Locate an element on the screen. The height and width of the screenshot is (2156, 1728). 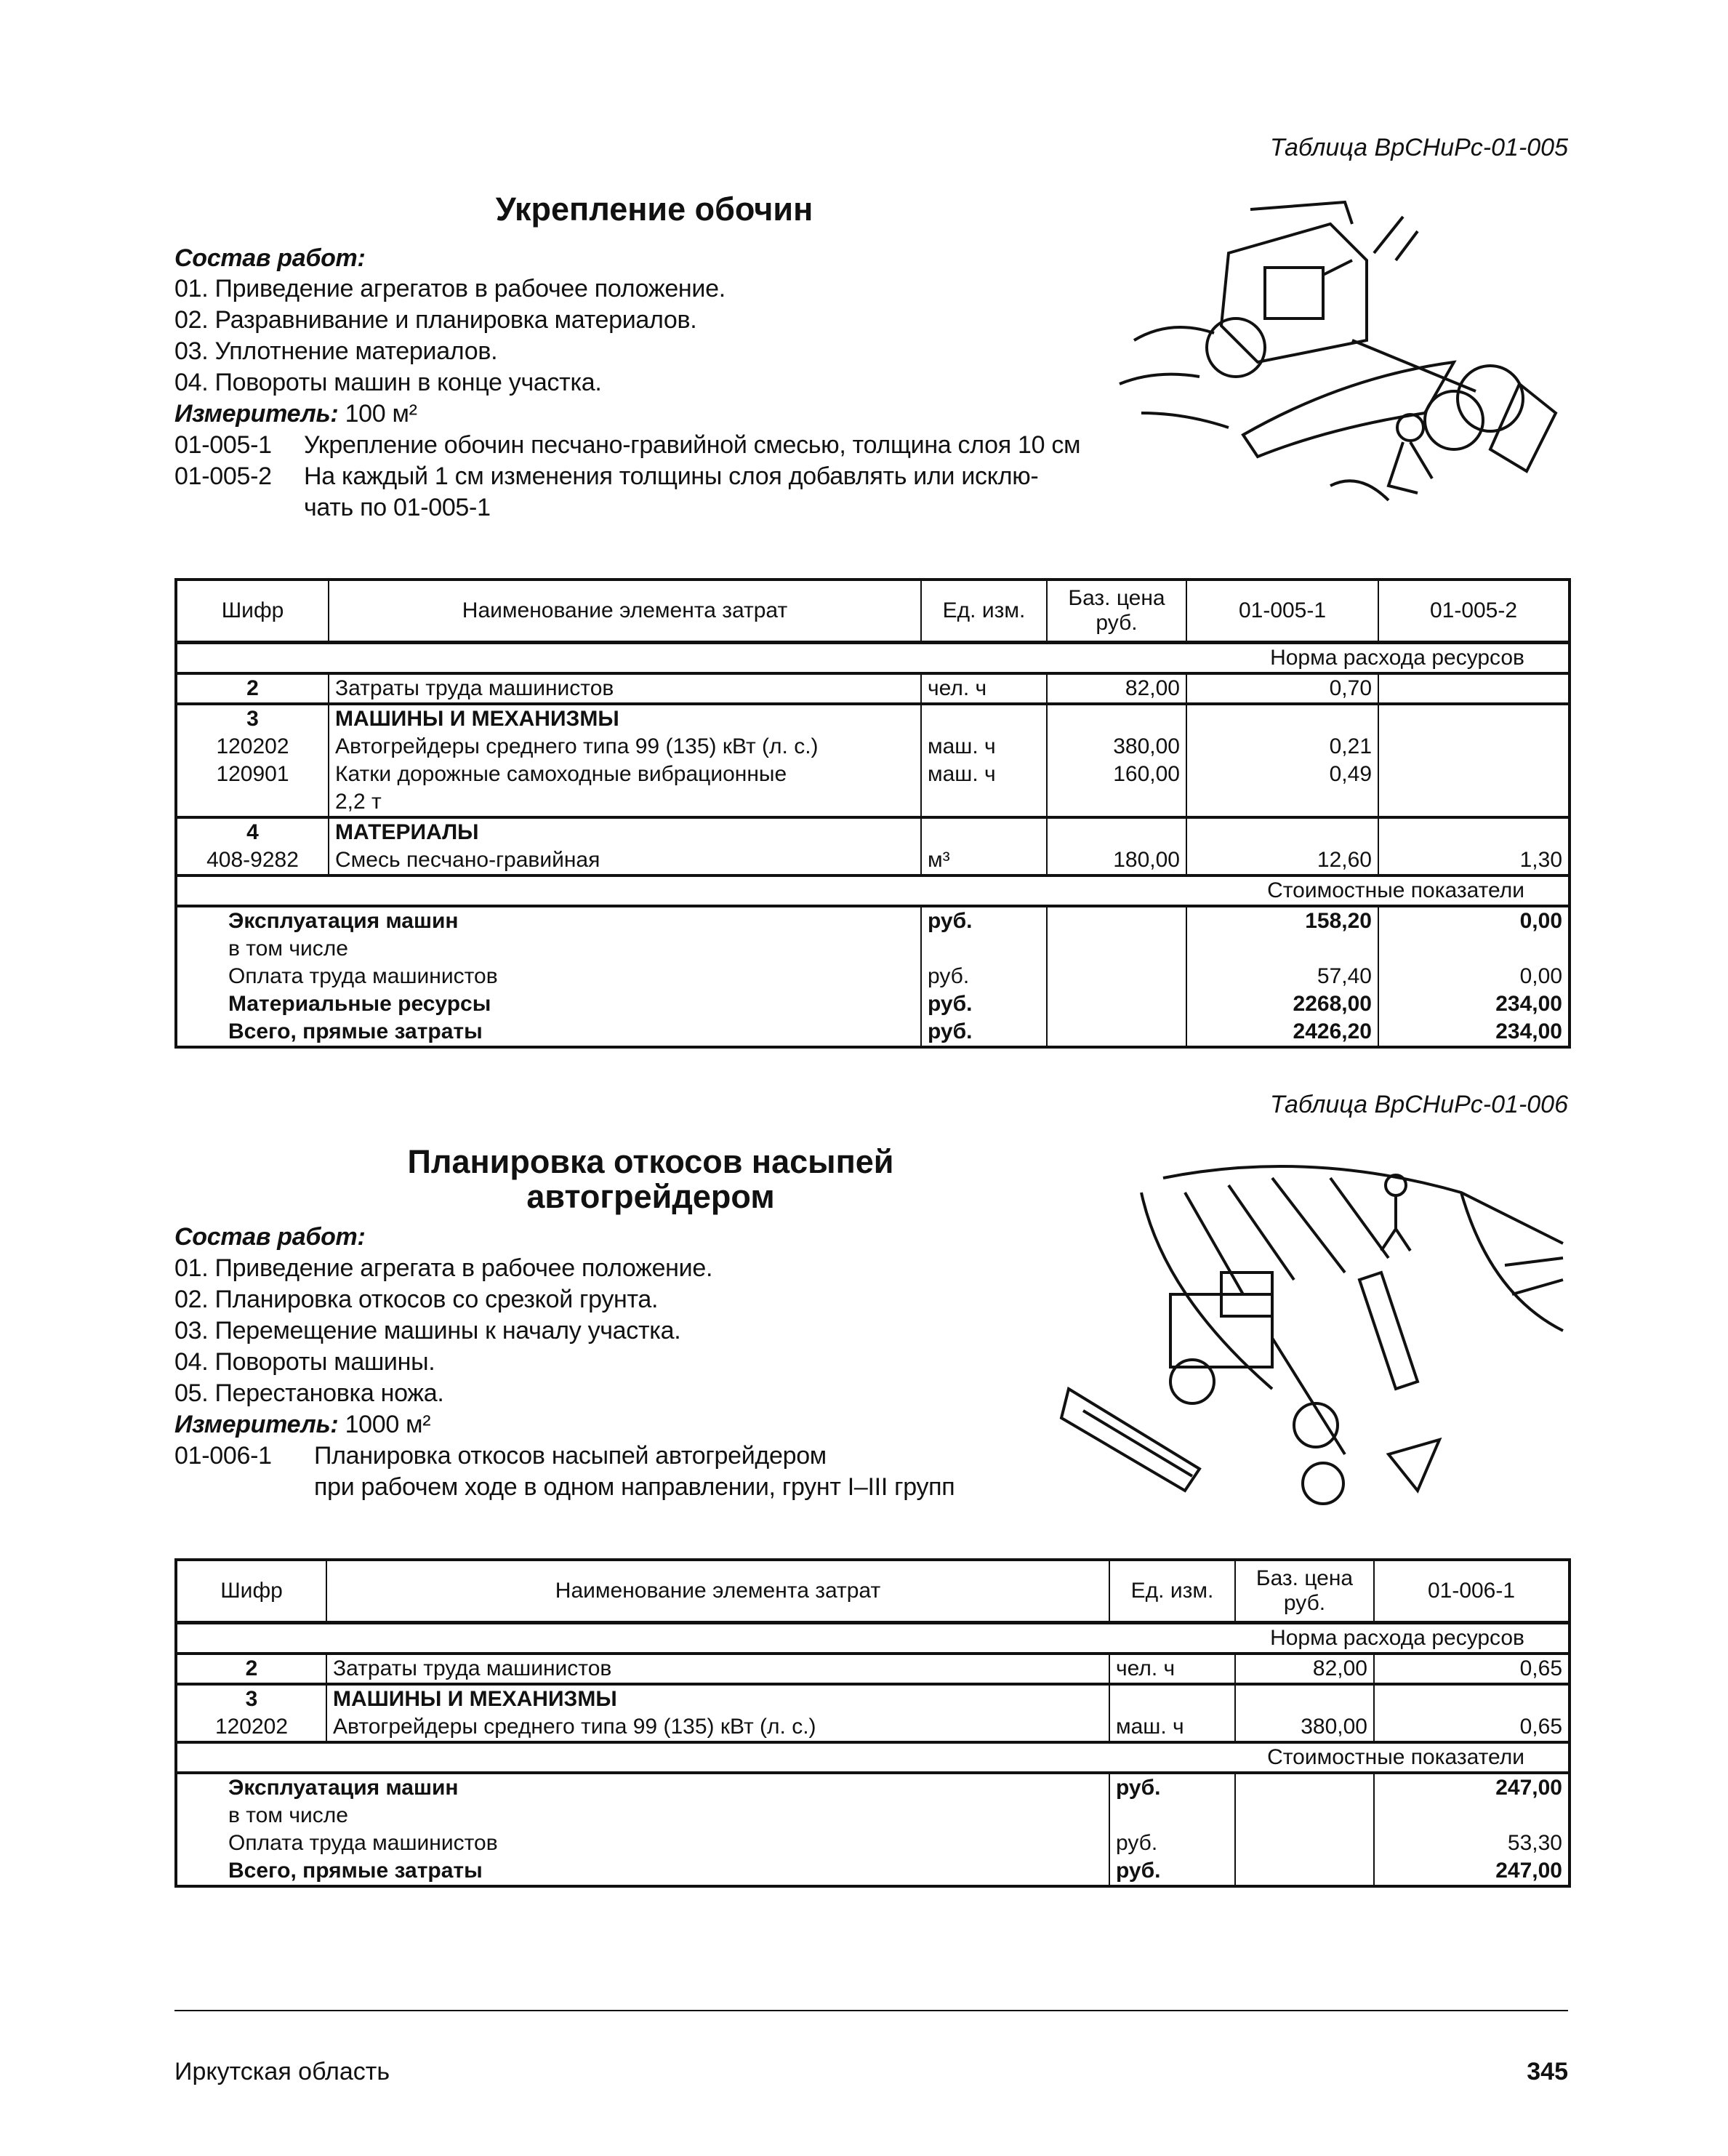
cost-value: 158,20 is located at coordinates (1282, 920).